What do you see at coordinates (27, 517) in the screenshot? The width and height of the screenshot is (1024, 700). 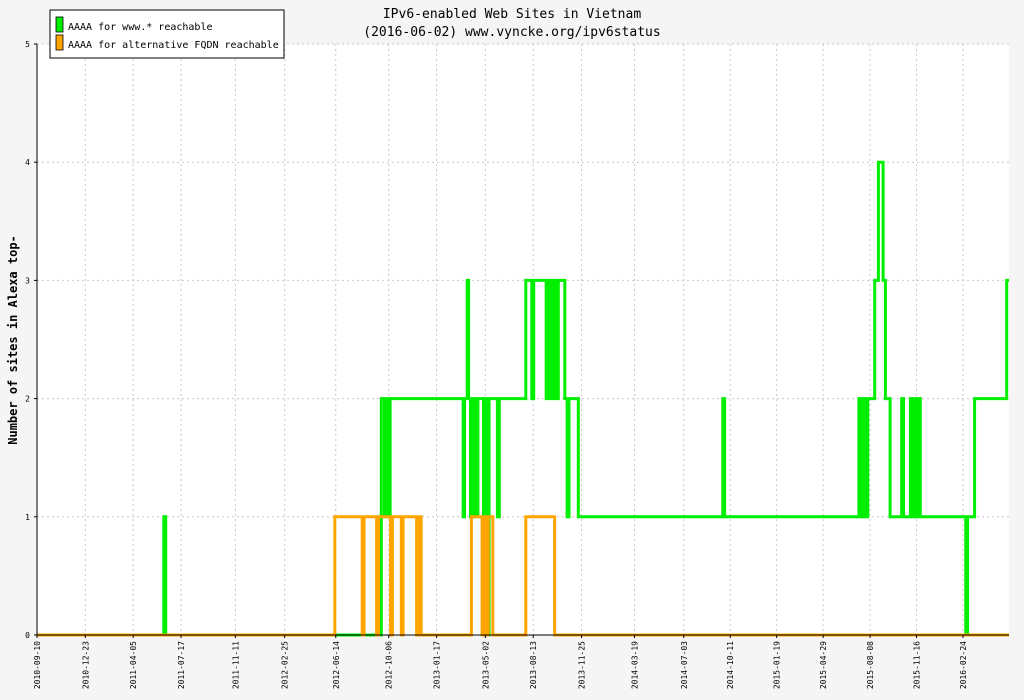 I see `y-tick-label: 1` at bounding box center [27, 517].